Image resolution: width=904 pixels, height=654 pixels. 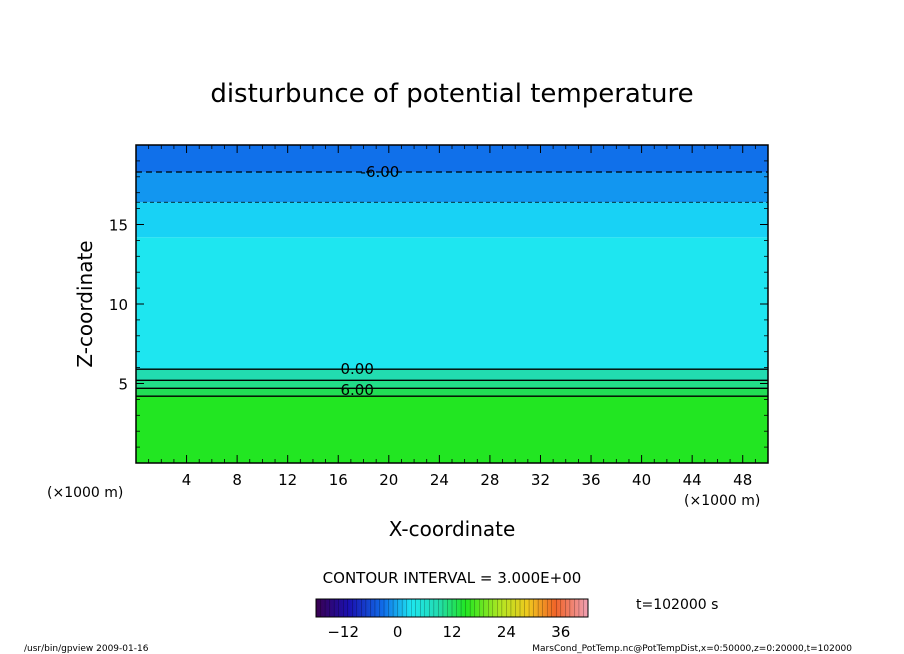 I want to click on time-label: t=102000 s, so click(x=677, y=605).